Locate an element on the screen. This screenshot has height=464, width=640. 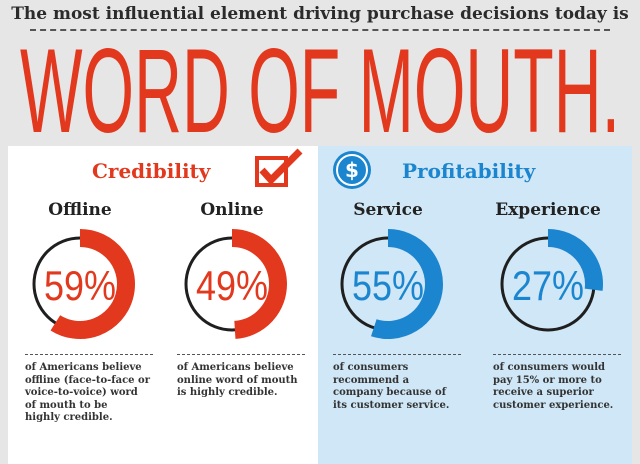
service-percent: 55% is located at coordinates (388, 285).